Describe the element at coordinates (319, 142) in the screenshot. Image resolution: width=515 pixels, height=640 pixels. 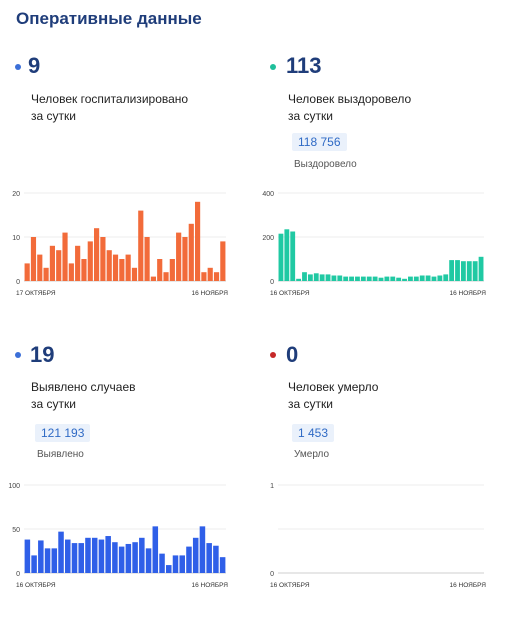
I see `total-badge: 118 756` at that location.